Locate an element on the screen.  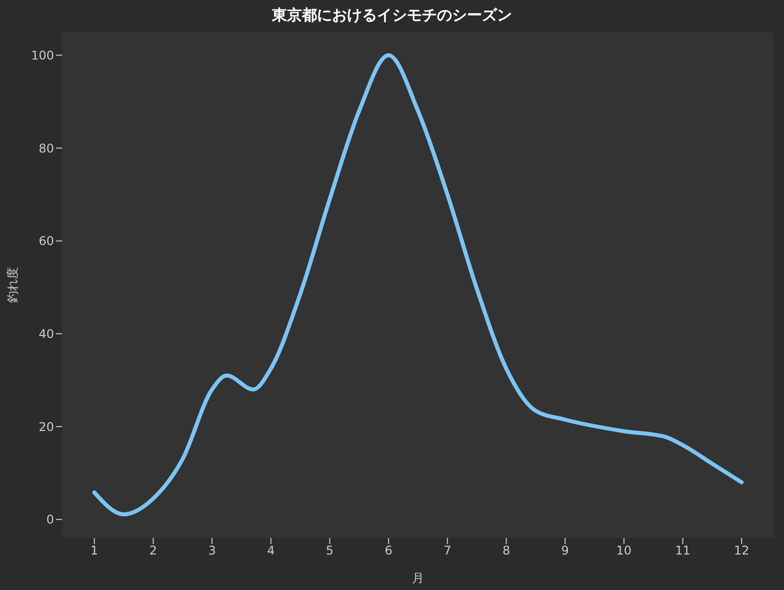
y-tick-label: 60 is located at coordinates (46, 241).